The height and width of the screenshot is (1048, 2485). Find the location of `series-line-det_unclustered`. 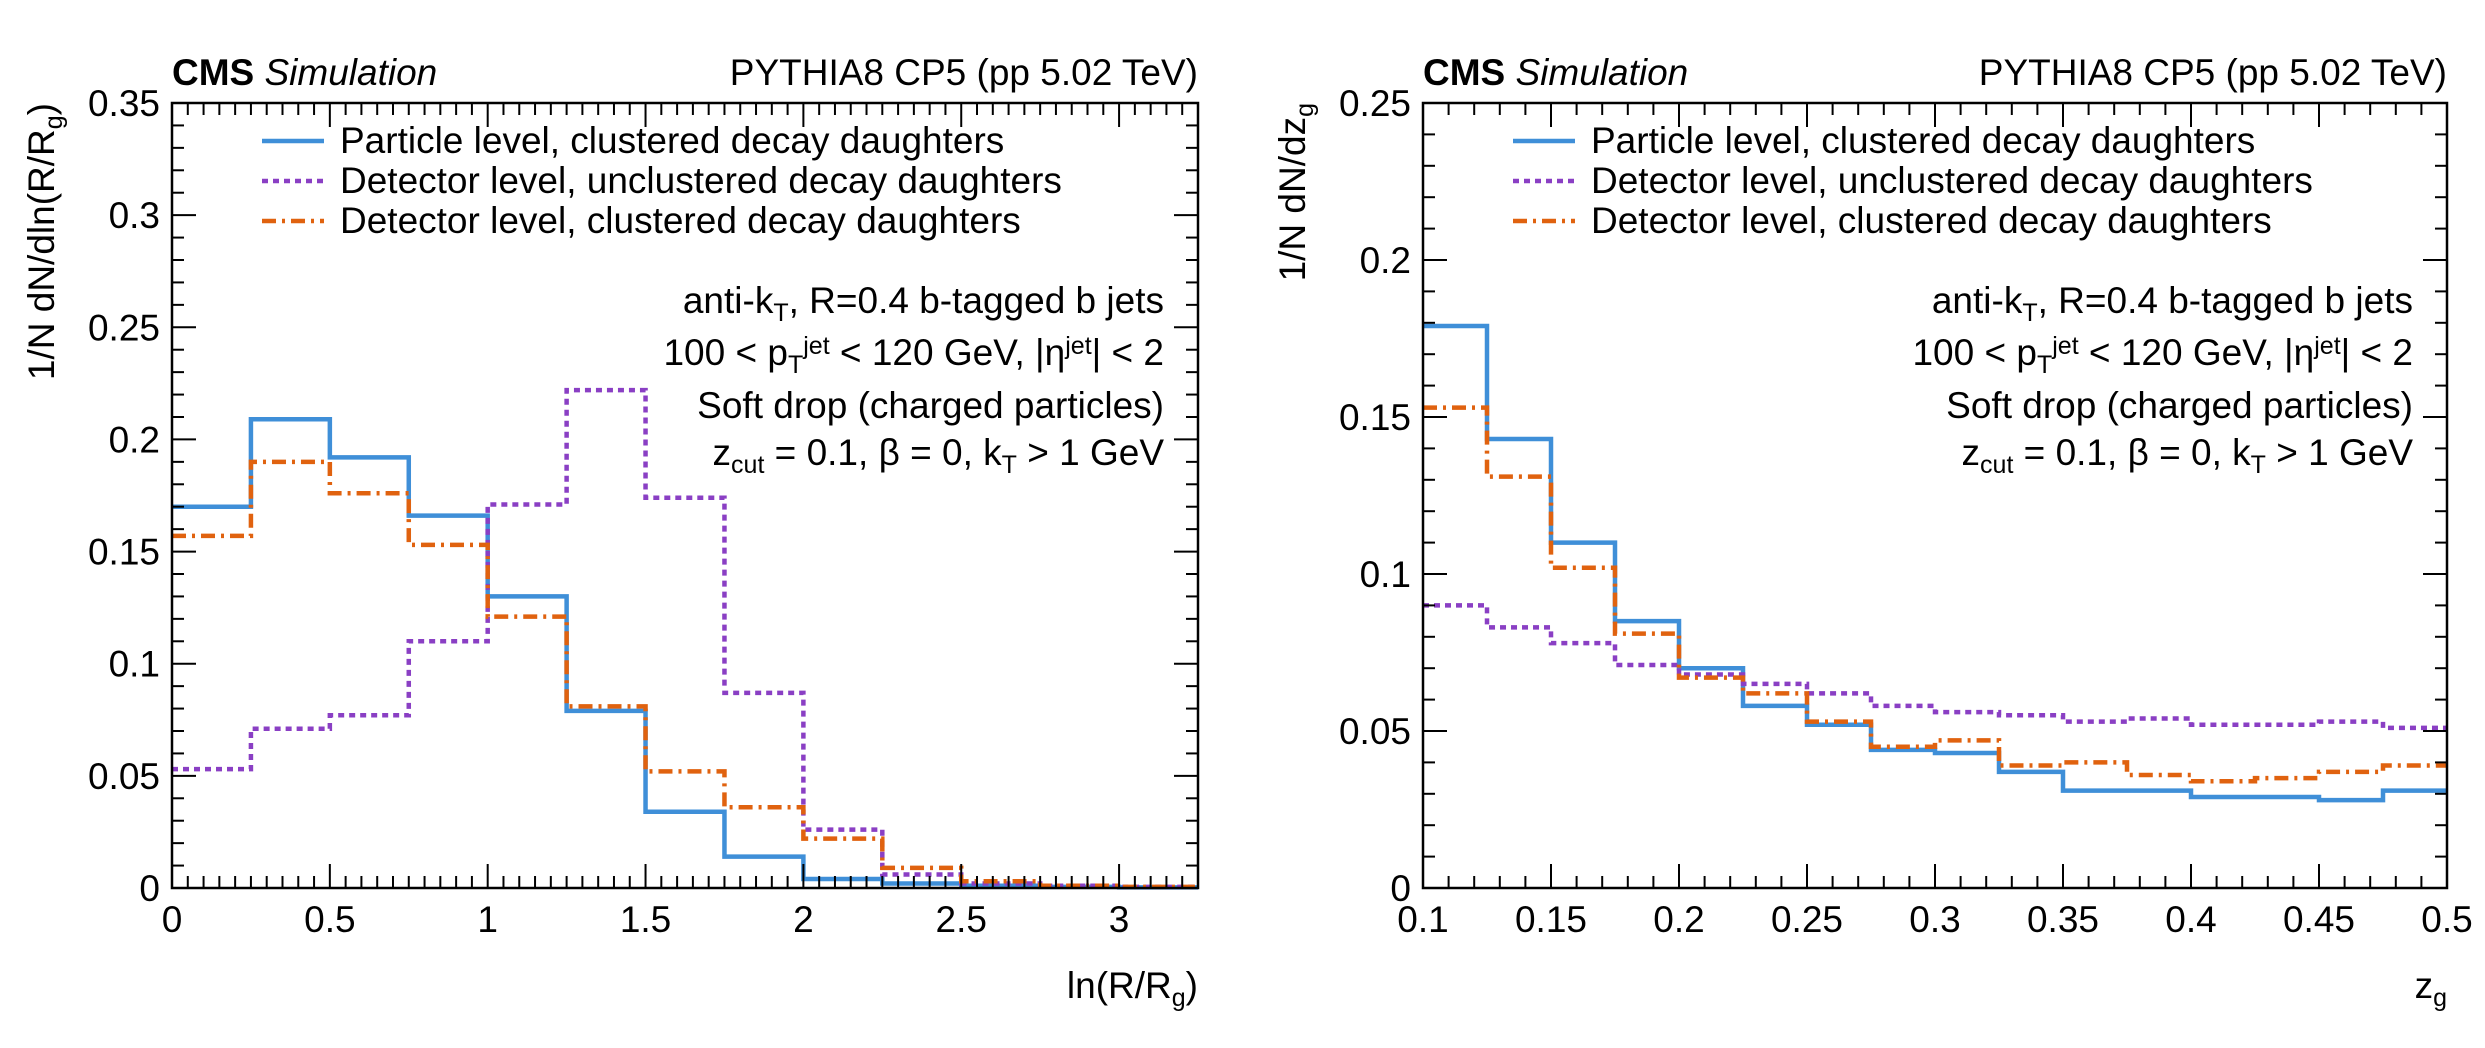

series-line-det_unclustered is located at coordinates (1935, 667).